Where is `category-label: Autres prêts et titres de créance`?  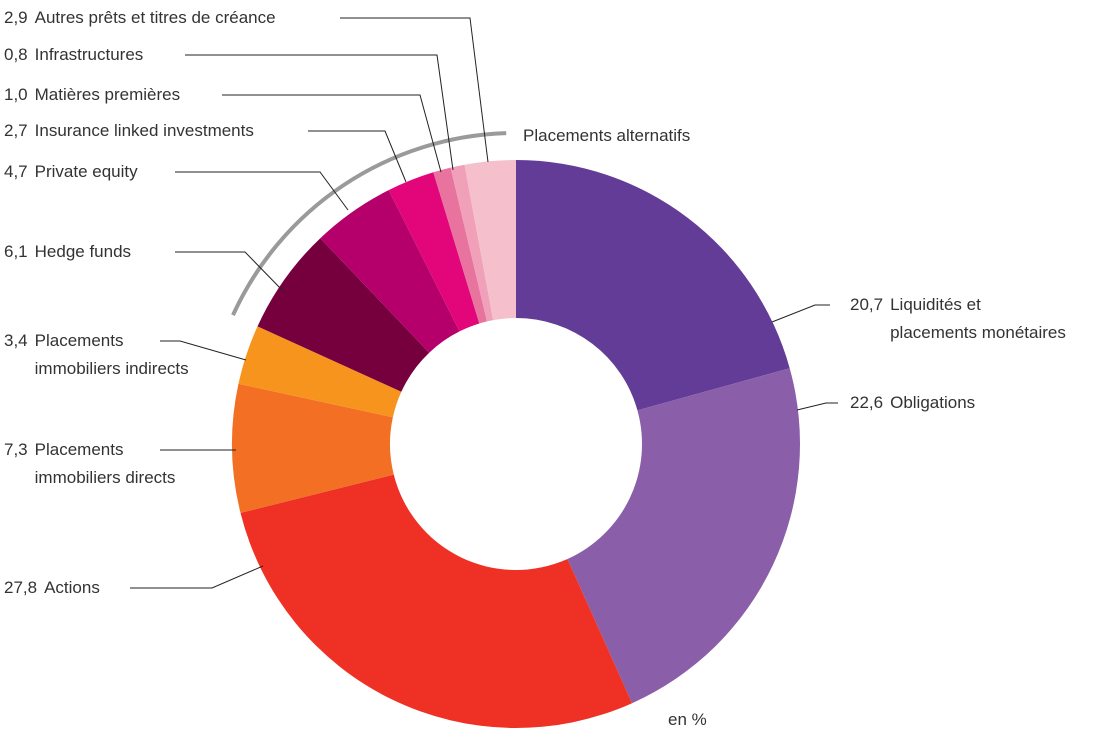 category-label: Autres prêts et titres de créance is located at coordinates (155, 17).